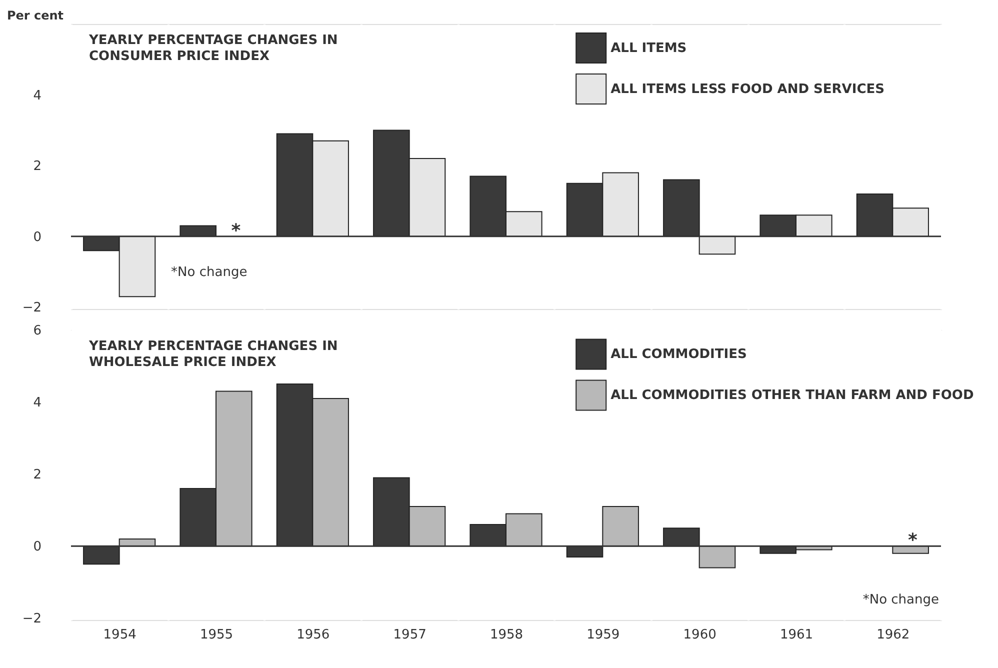 This screenshot has width=998, height=668. What do you see at coordinates (119, 635) in the screenshot?
I see `x-tick-label: 1954` at bounding box center [119, 635].